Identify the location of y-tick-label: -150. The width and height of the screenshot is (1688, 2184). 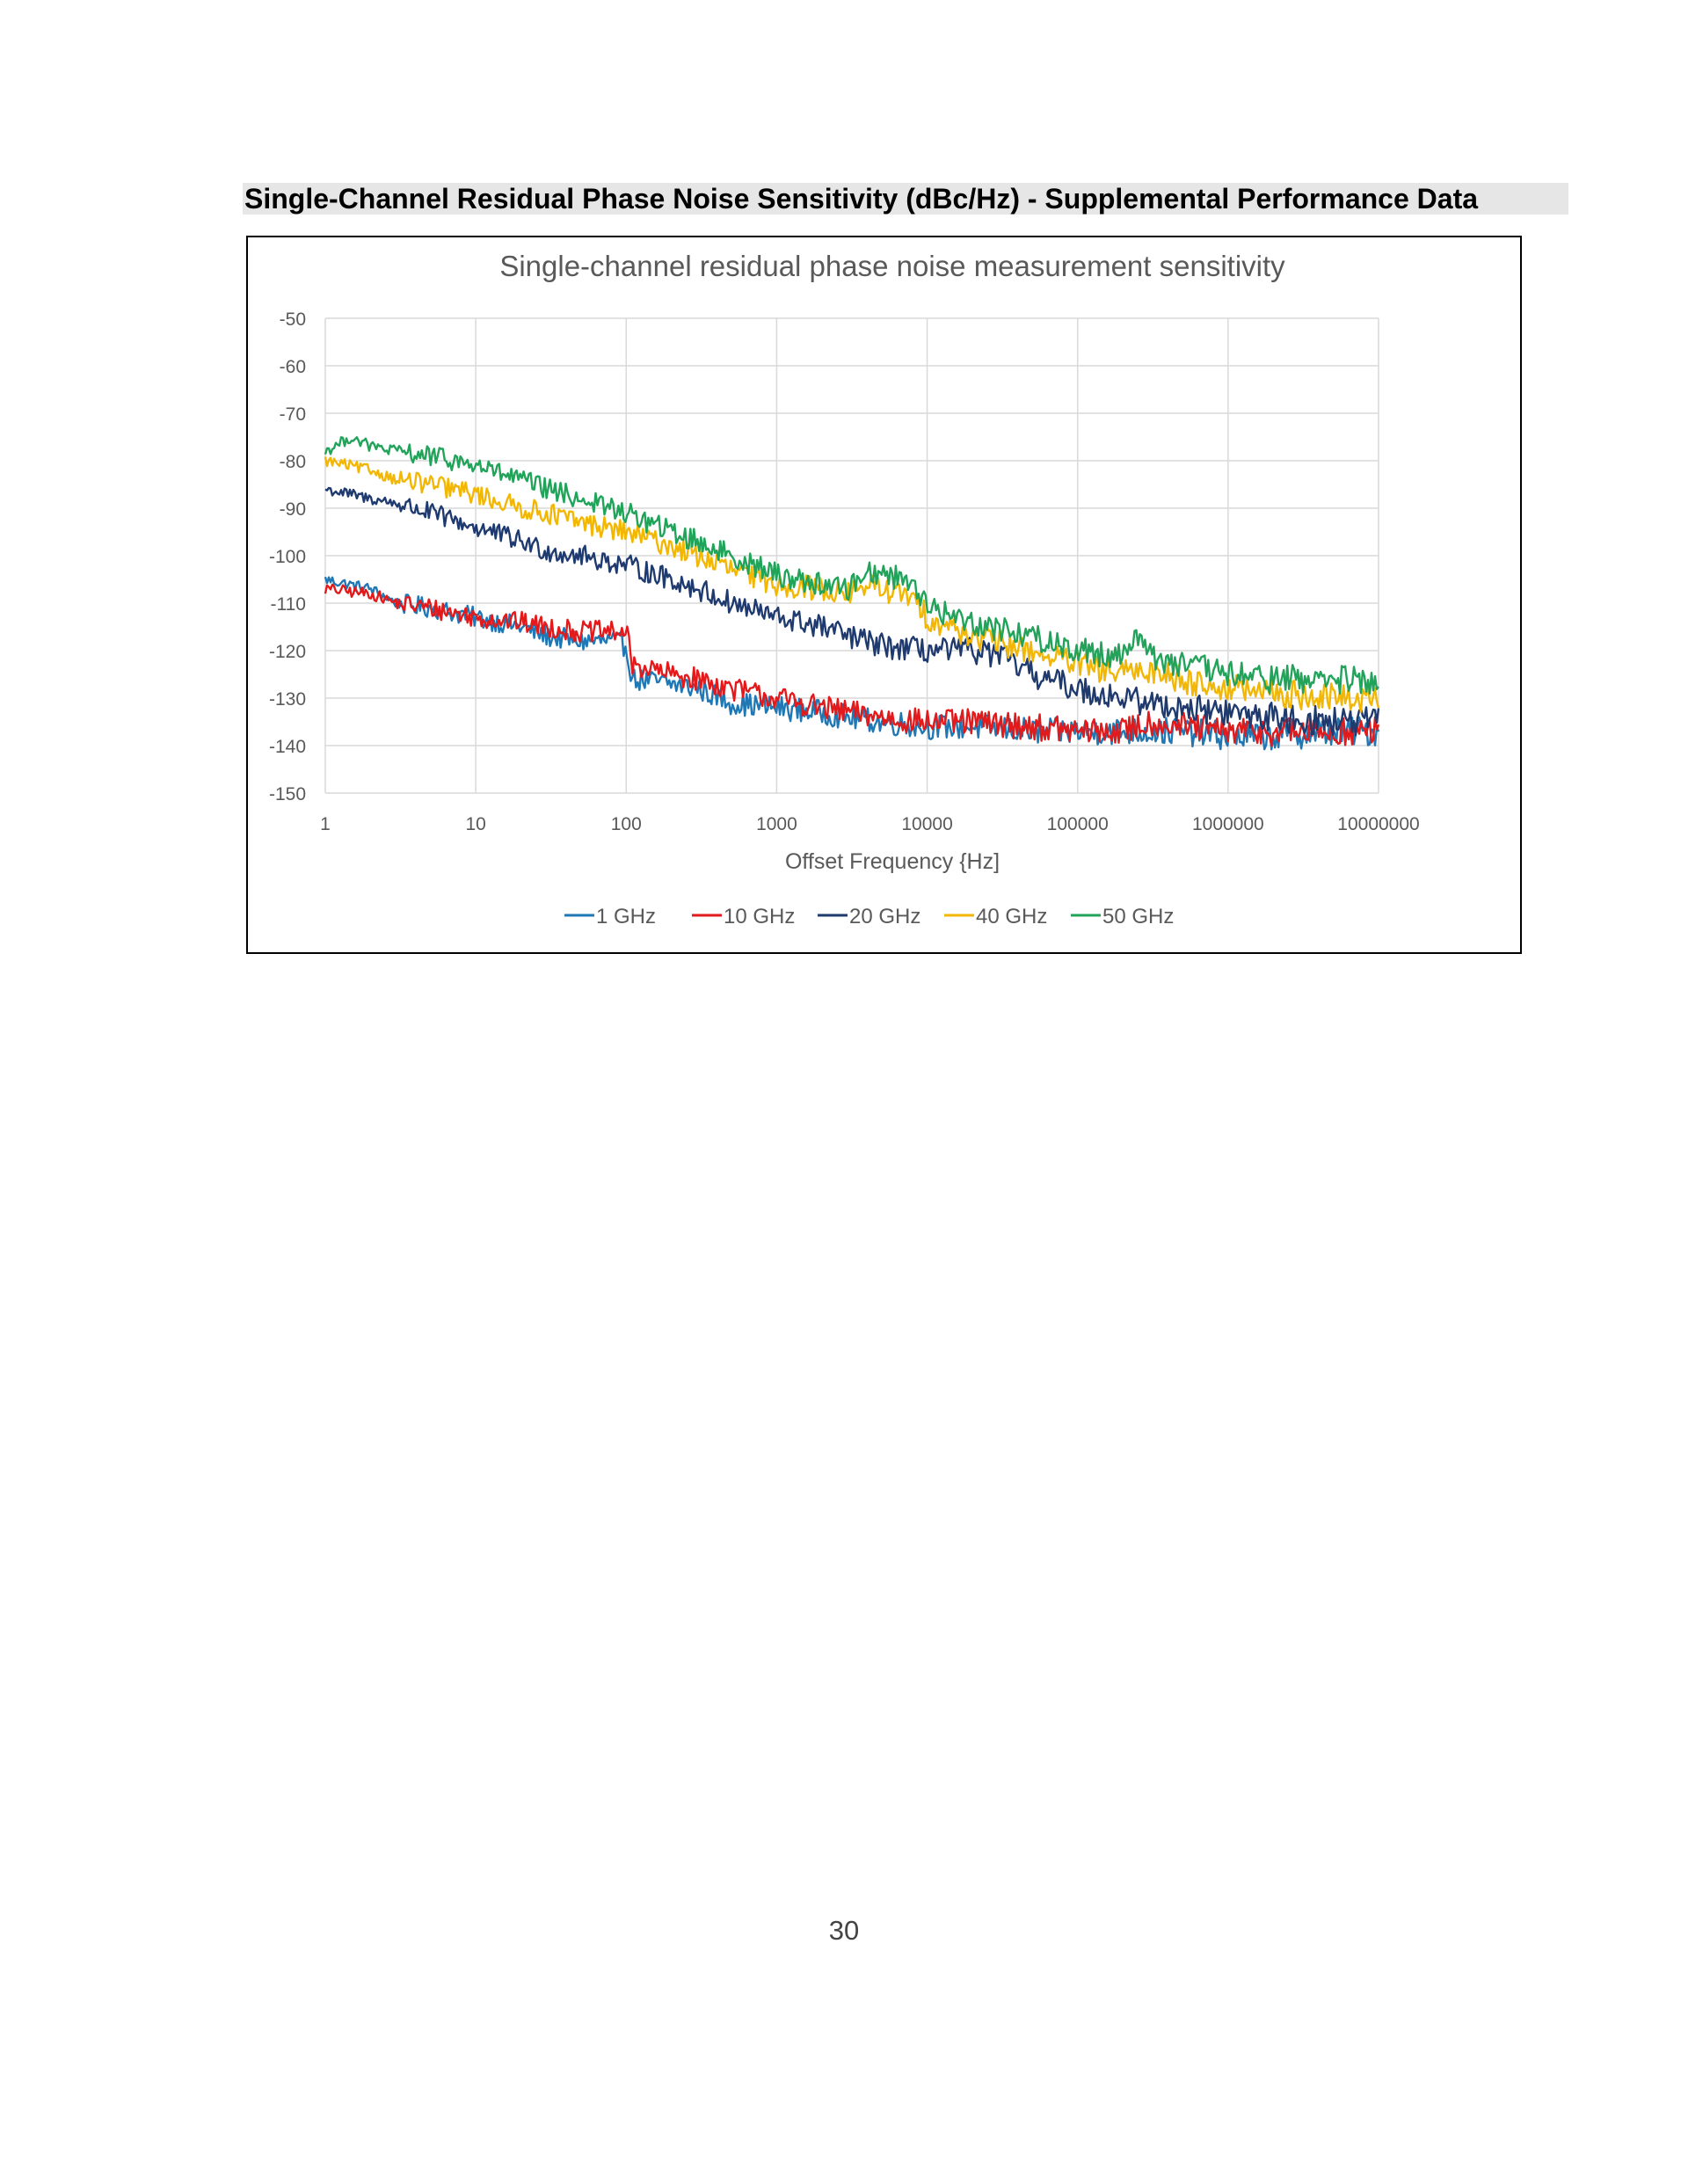
(287, 794).